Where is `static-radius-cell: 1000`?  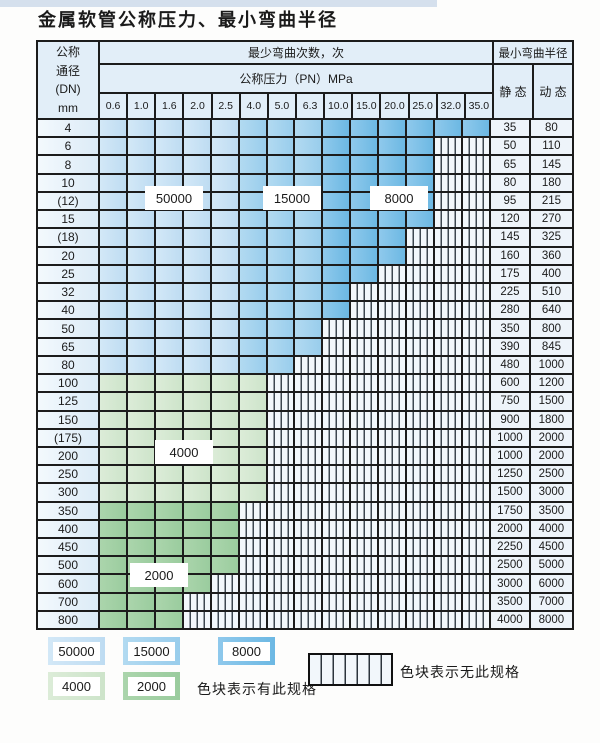
static-radius-cell: 1000 is located at coordinates (510, 437).